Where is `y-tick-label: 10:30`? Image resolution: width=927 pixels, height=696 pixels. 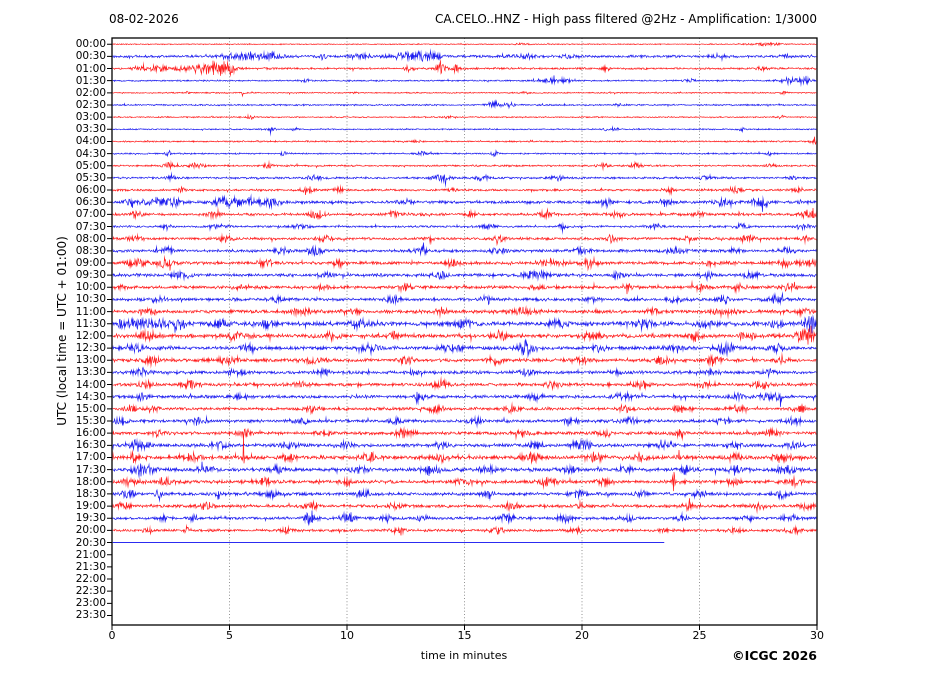 y-tick-label: 10:30 is located at coordinates (90, 299).